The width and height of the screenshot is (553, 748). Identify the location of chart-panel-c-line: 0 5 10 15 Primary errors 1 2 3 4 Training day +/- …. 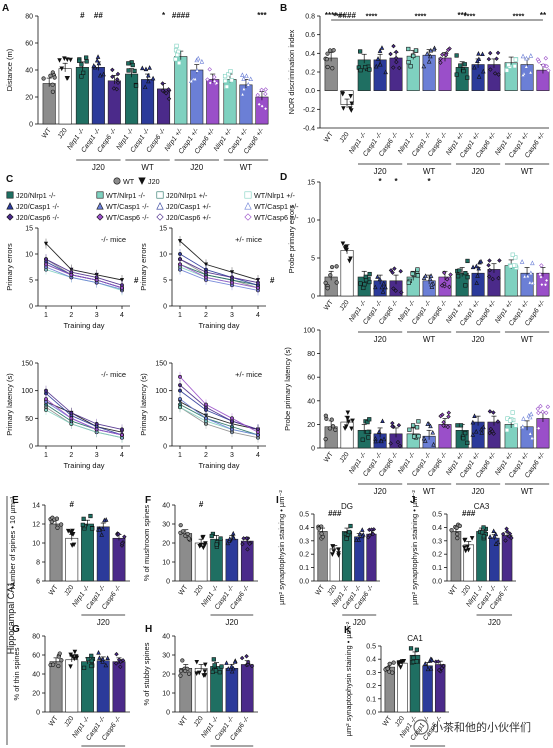
(207, 278).